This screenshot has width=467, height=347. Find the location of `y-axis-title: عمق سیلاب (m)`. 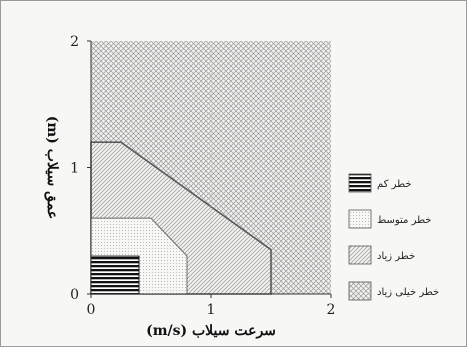

y-axis-title: عمق سیلاب (m) is located at coordinates (52, 167).